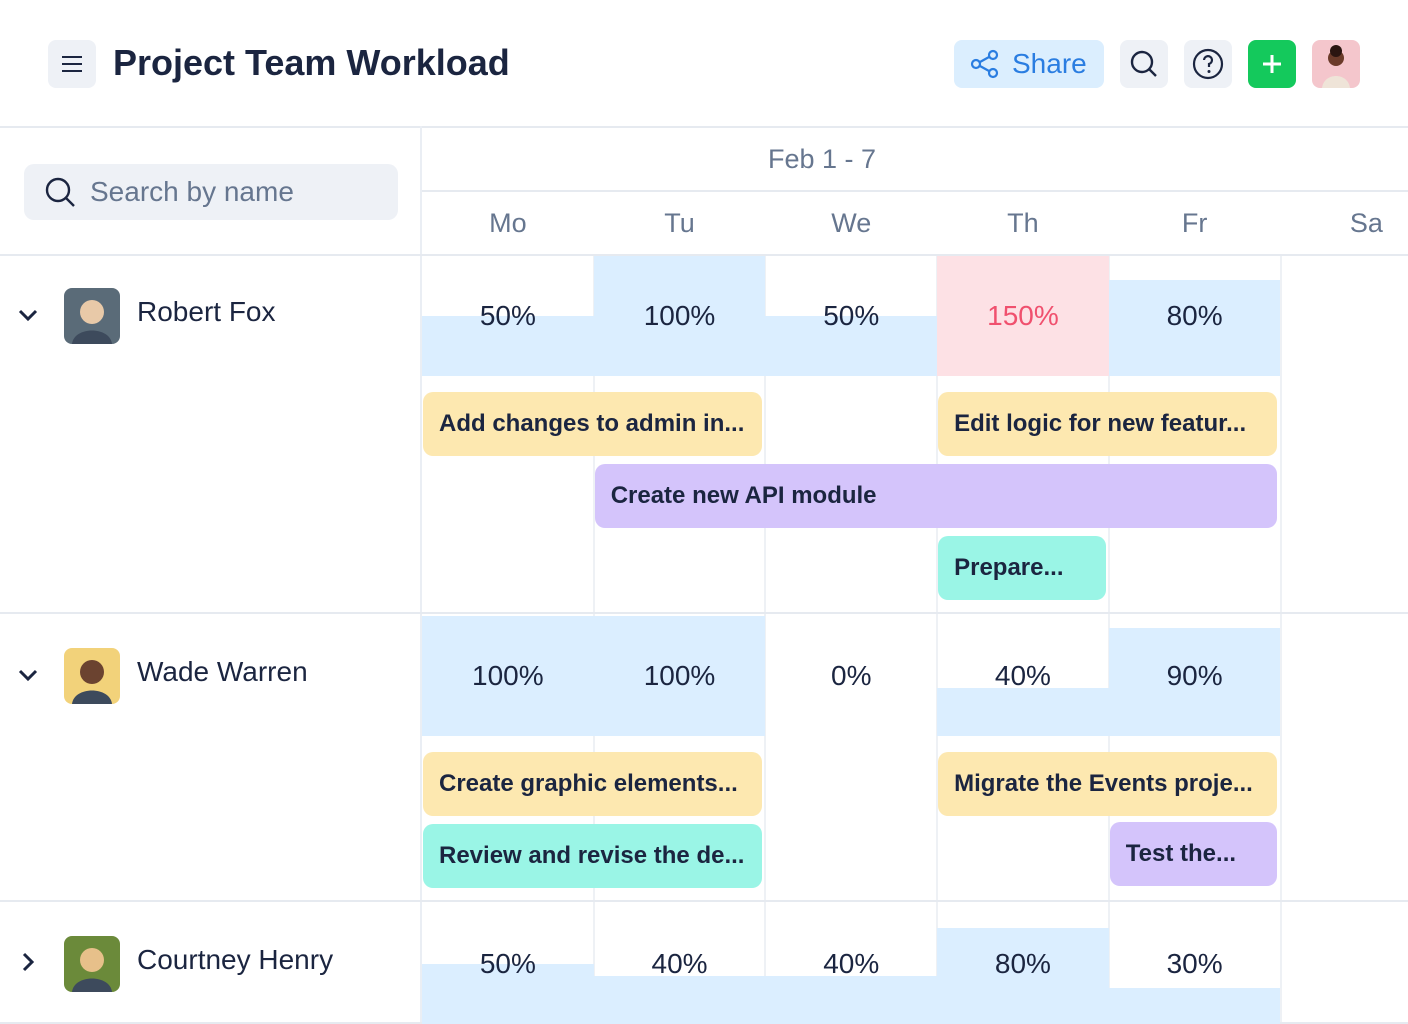  What do you see at coordinates (222, 671) in the screenshot?
I see `person-name: Wade Warren` at bounding box center [222, 671].